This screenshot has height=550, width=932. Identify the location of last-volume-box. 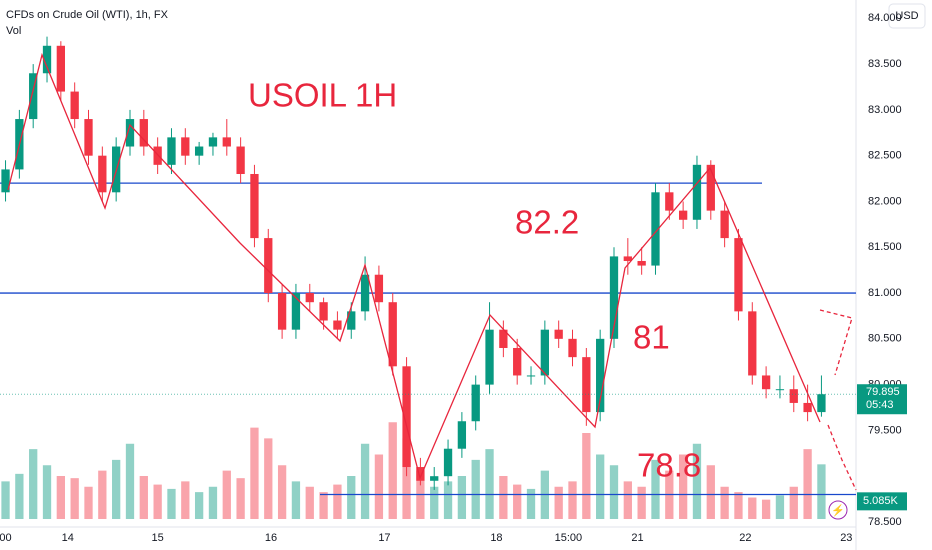
(882, 501).